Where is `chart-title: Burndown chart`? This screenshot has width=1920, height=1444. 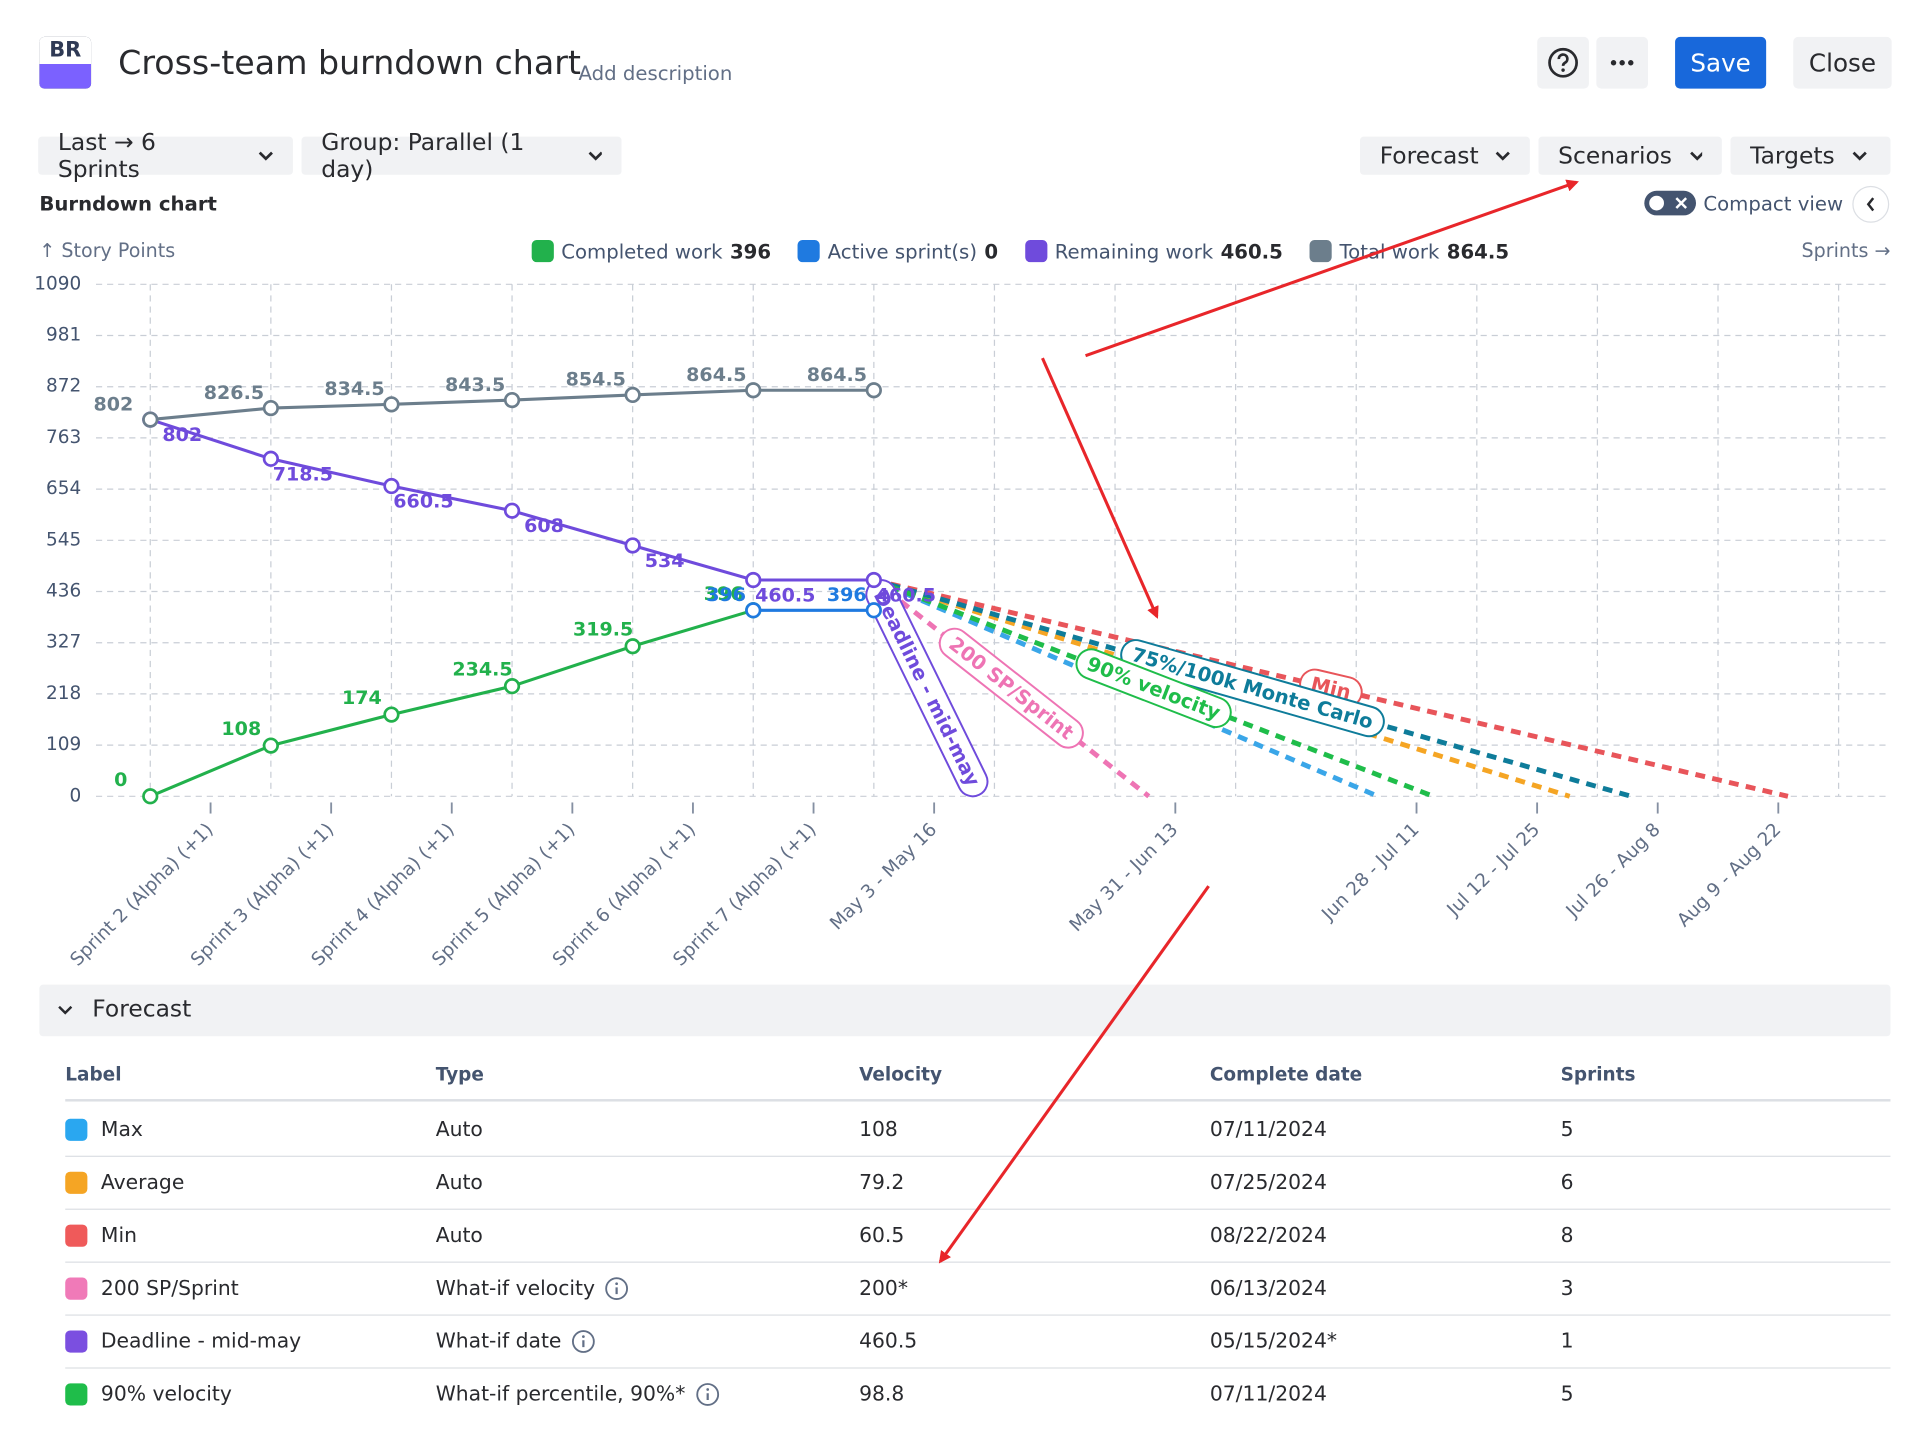 chart-title: Burndown chart is located at coordinates (128, 203).